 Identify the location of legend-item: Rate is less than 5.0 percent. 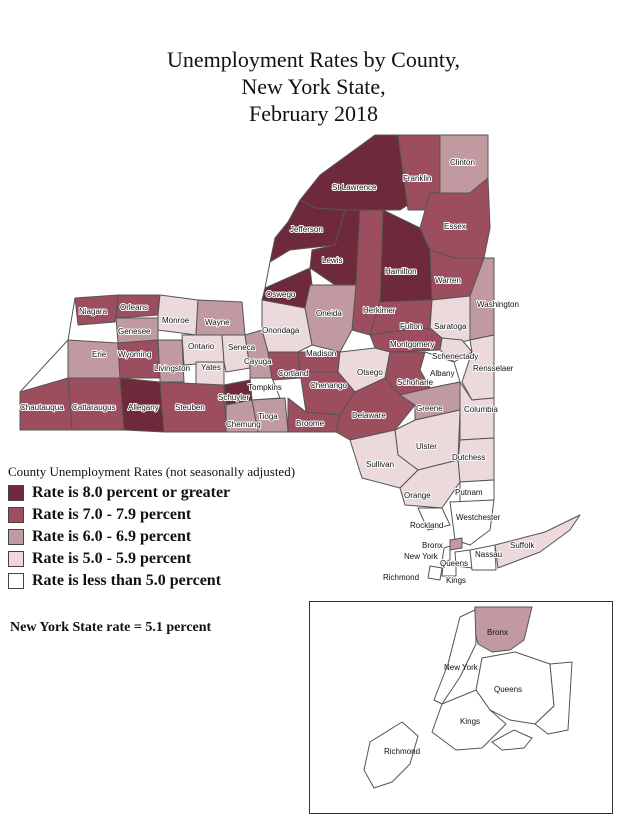
(119, 581).